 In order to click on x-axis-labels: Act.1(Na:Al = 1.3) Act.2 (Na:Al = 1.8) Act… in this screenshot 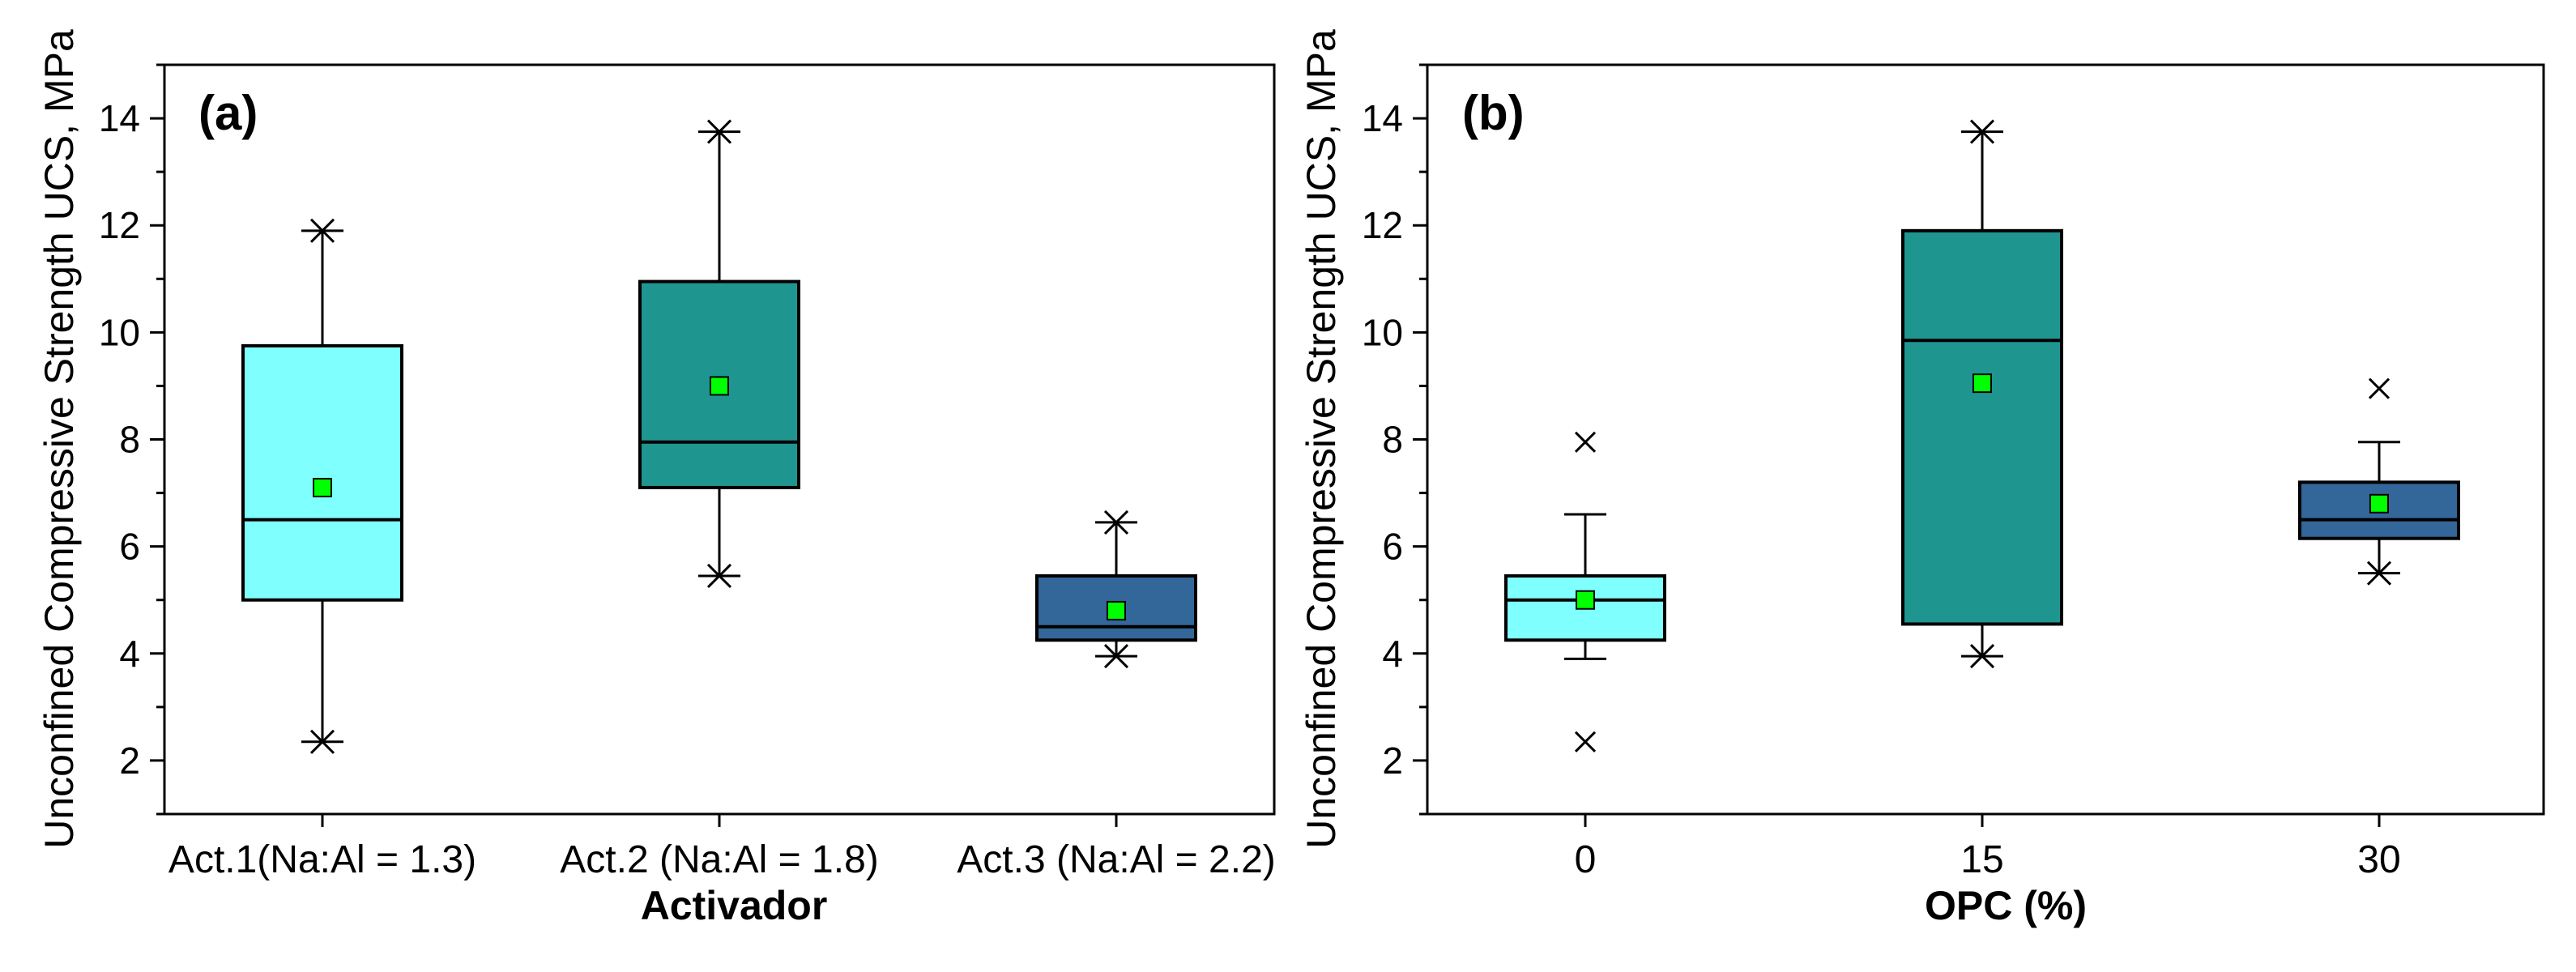, I will do `click(722, 859)`.